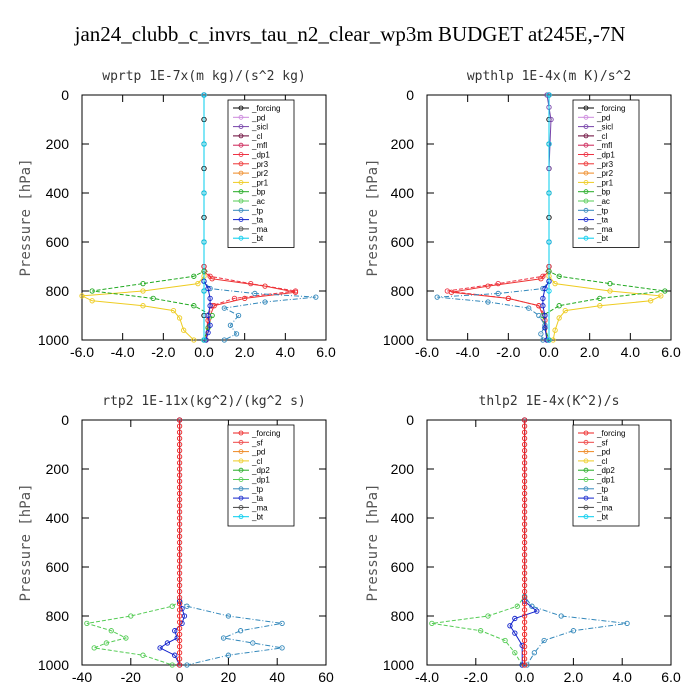  Describe the element at coordinates (260, 155) in the screenshot. I see `legend-label: _dp1` at that location.